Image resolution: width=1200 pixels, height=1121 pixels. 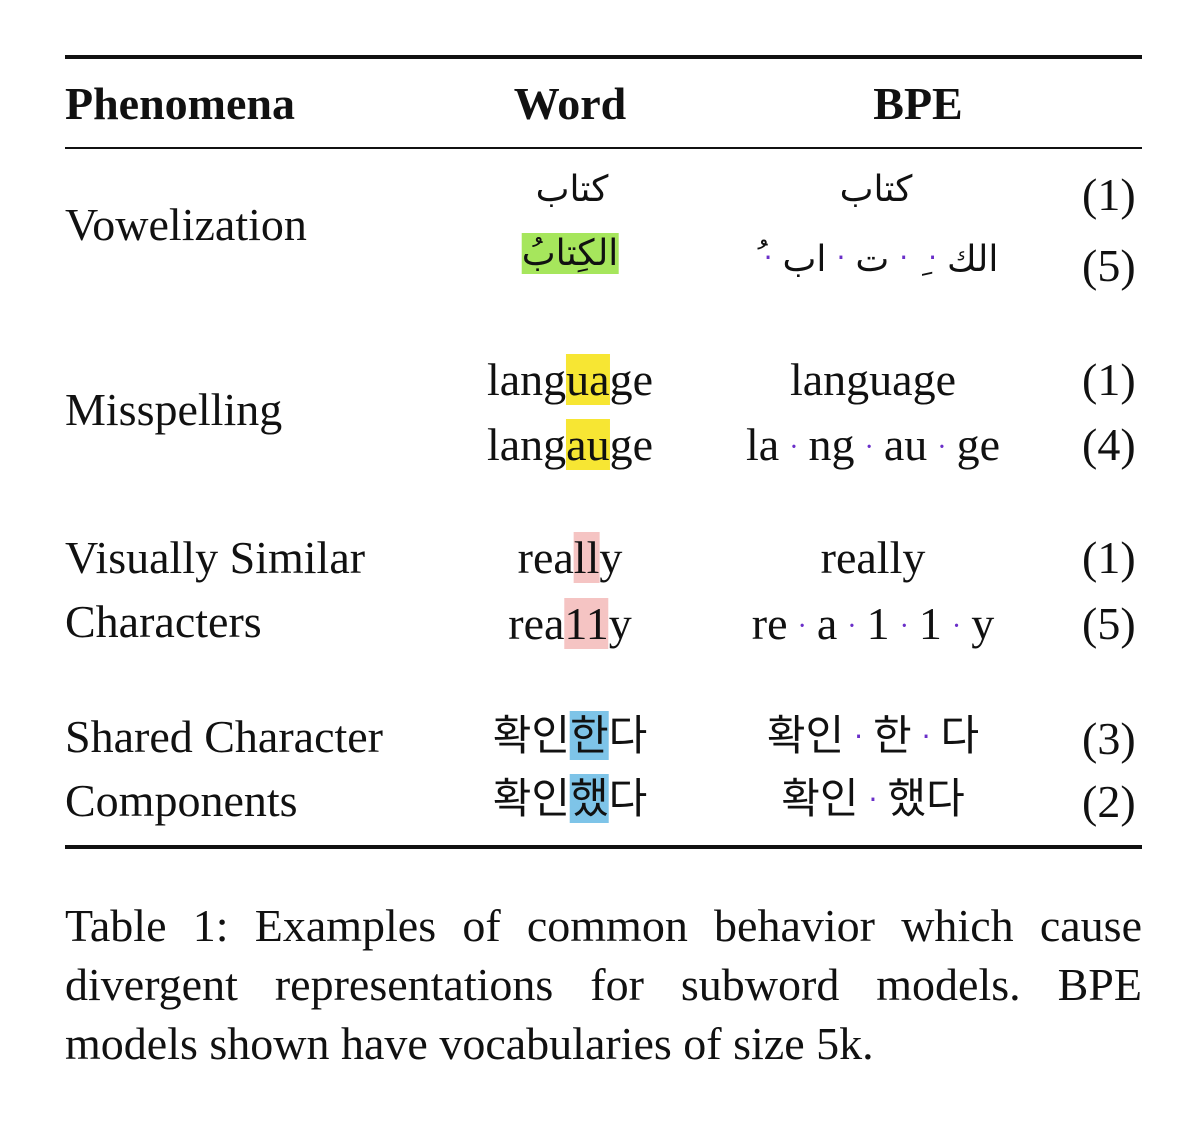 What do you see at coordinates (873, 557) in the screenshot?
I see `bpe-cell: really` at bounding box center [873, 557].